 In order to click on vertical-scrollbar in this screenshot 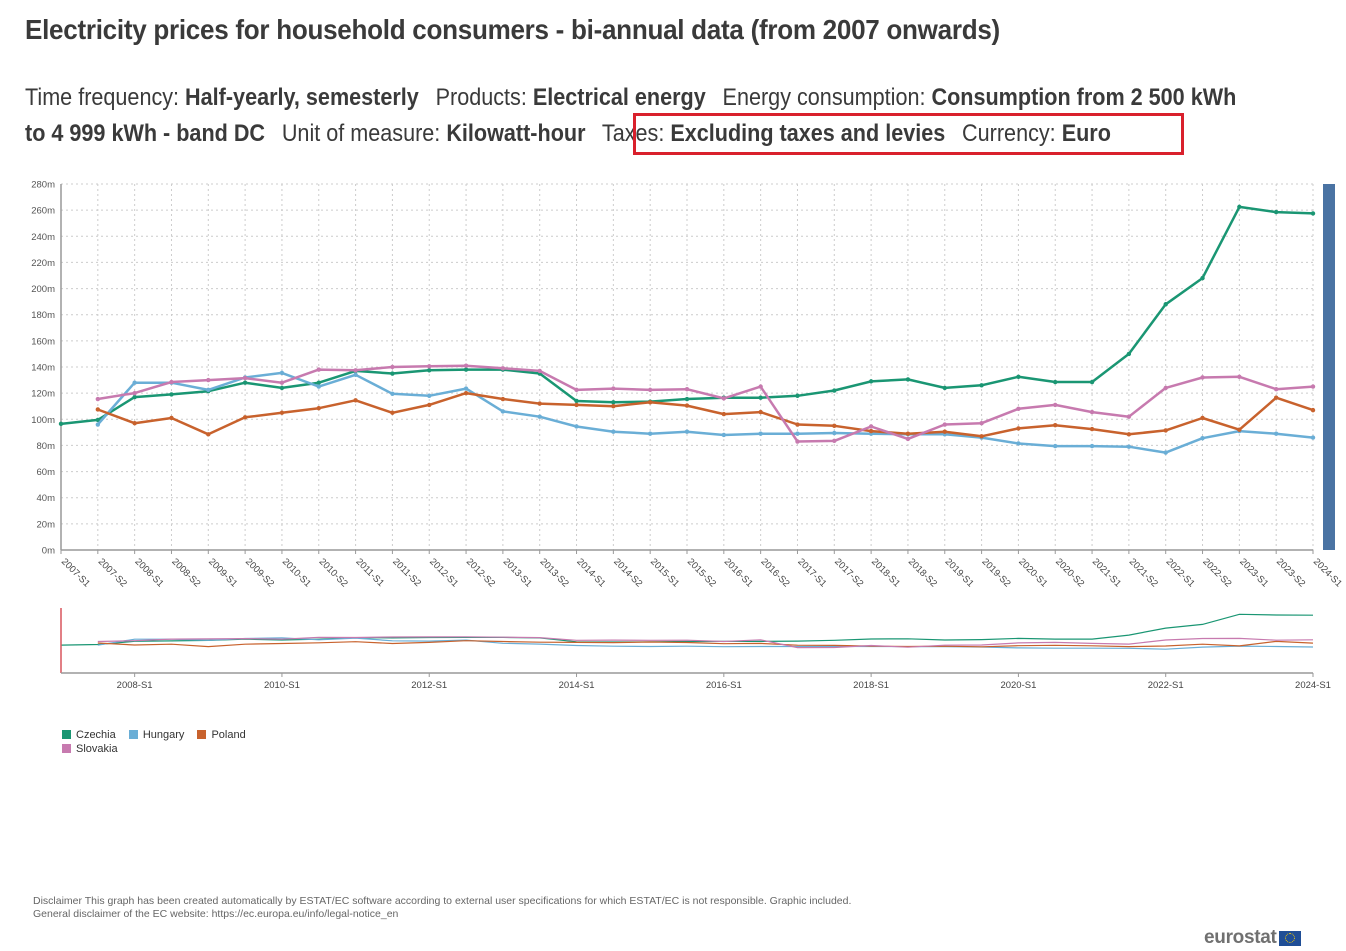, I will do `click(1329, 367)`.